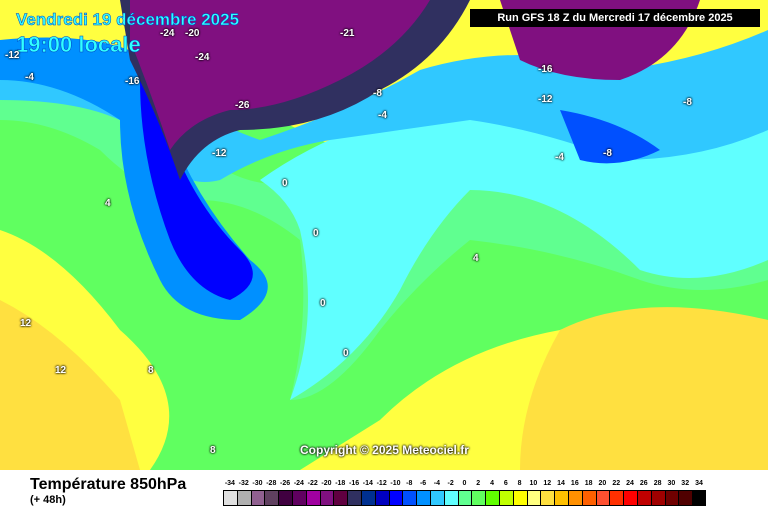 Image resolution: width=768 pixels, height=512 pixels. What do you see at coordinates (242, 105) in the screenshot?
I see `contour-label: -26` at bounding box center [242, 105].